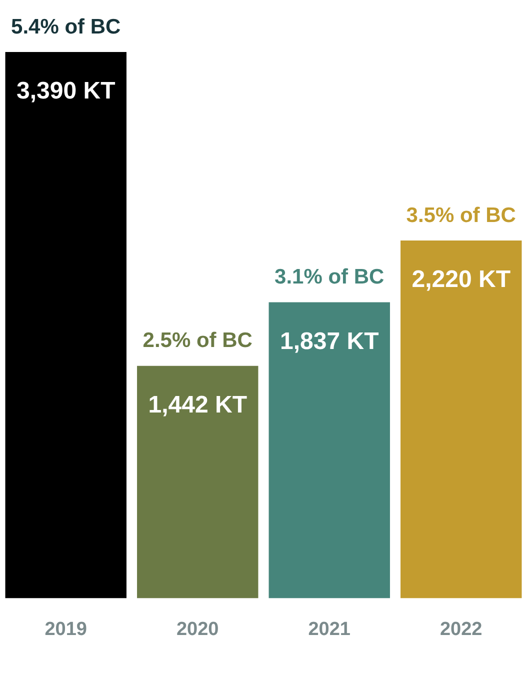 The height and width of the screenshot is (673, 527). I want to click on x-tick-label: 2019, so click(66, 629).